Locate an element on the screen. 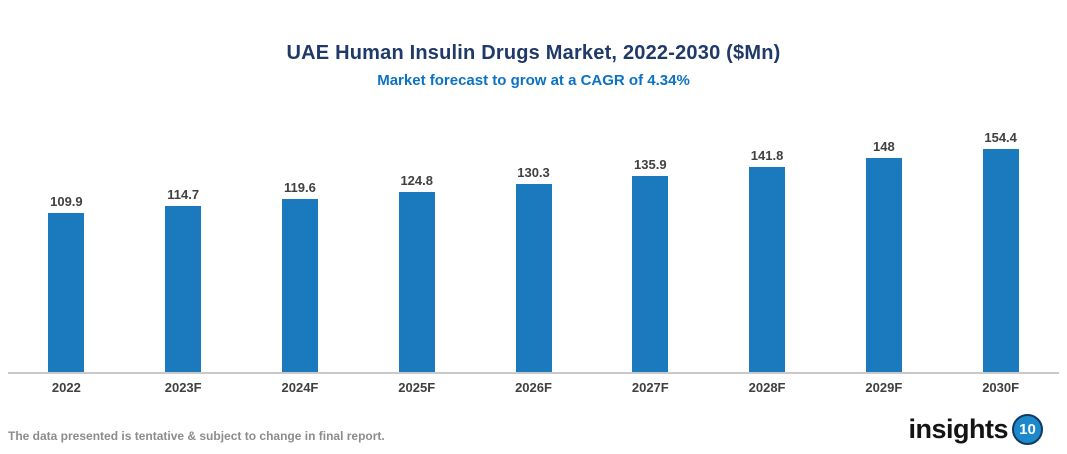 The width and height of the screenshot is (1067, 454). bar-2030F is located at coordinates (1000, 260).